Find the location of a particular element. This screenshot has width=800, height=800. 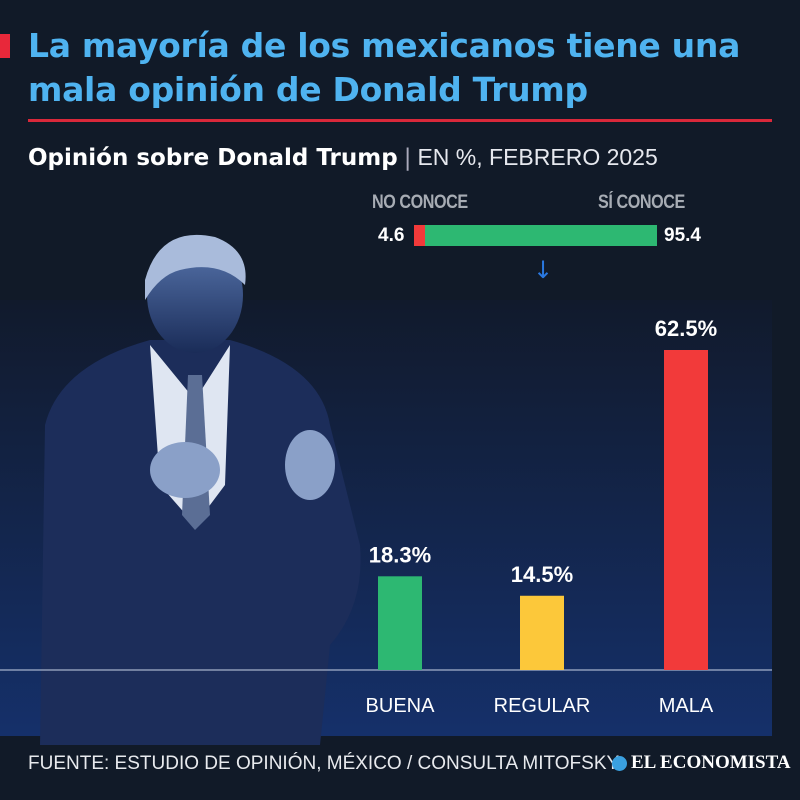

awareness-bar is located at coordinates (535, 235).